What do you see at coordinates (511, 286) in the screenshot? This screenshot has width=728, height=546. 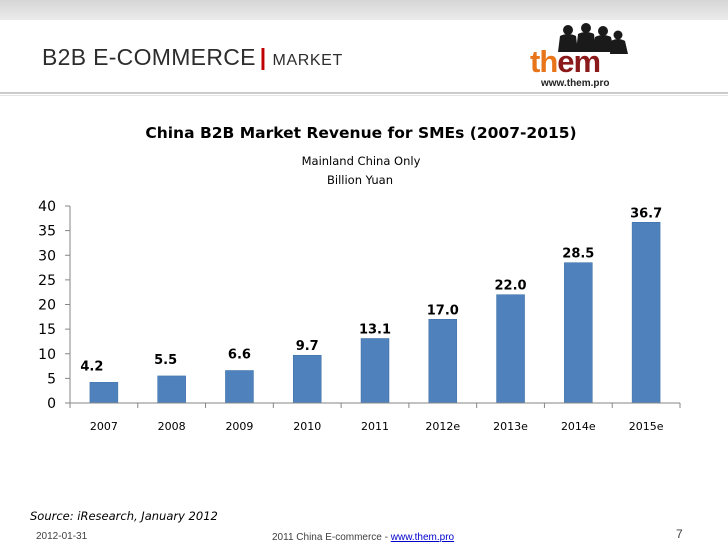 I see `data-label: 22.0` at bounding box center [511, 286].